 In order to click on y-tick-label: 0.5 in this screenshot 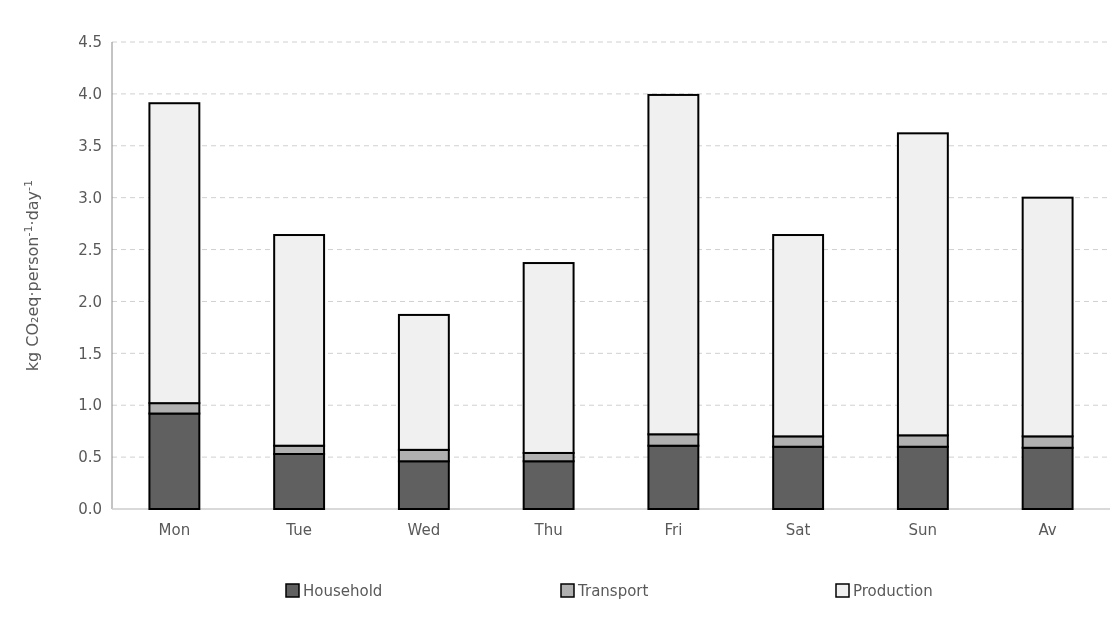, I will do `click(90, 457)`.